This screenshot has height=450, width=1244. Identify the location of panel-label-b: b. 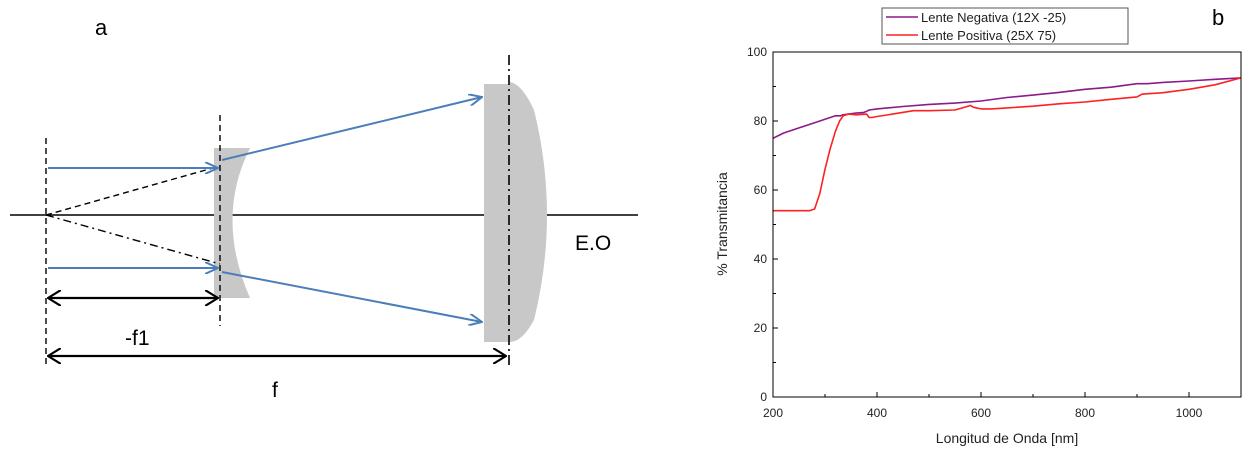
(1218, 17).